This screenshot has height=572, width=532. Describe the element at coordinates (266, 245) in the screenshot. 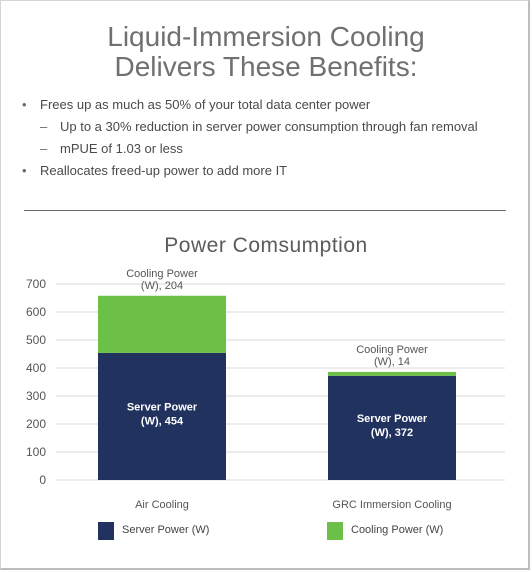

I see `chart-title: Power Comsumption` at that location.